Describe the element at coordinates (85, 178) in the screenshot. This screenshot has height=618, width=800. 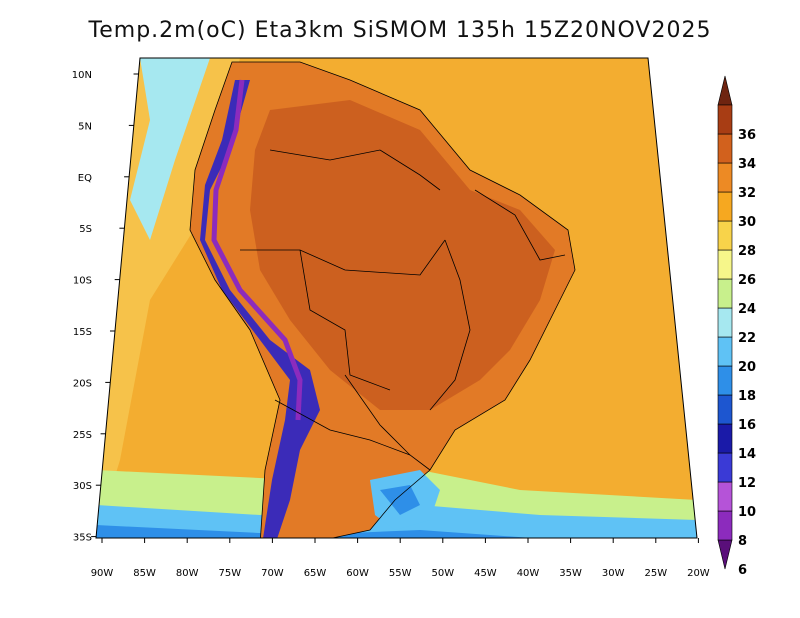
I see `lat-tick-label: EQ` at that location.